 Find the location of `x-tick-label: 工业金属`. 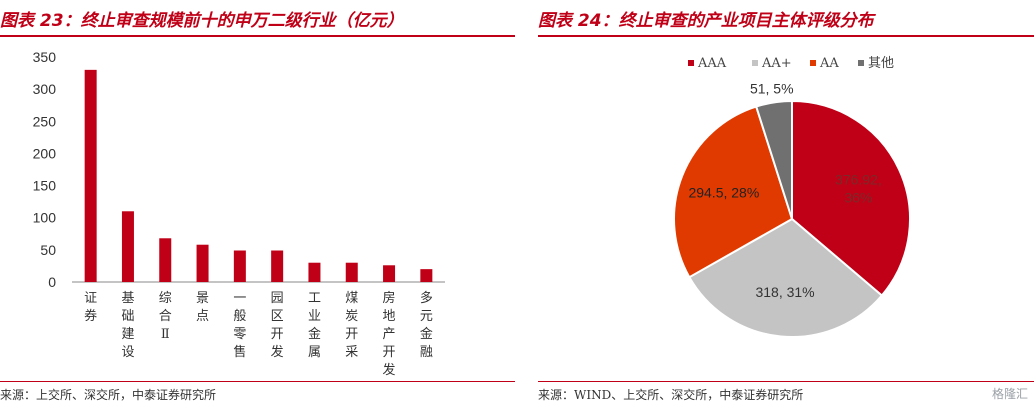

x-tick-label: 工业金属 is located at coordinates (314, 325).